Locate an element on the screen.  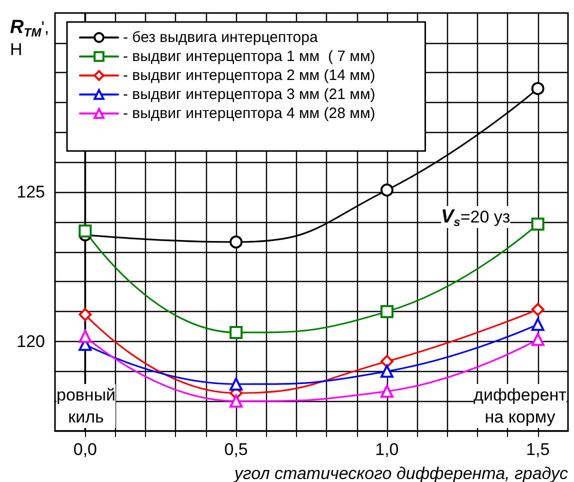
x-tick-label: 0,5 is located at coordinates (236, 449).